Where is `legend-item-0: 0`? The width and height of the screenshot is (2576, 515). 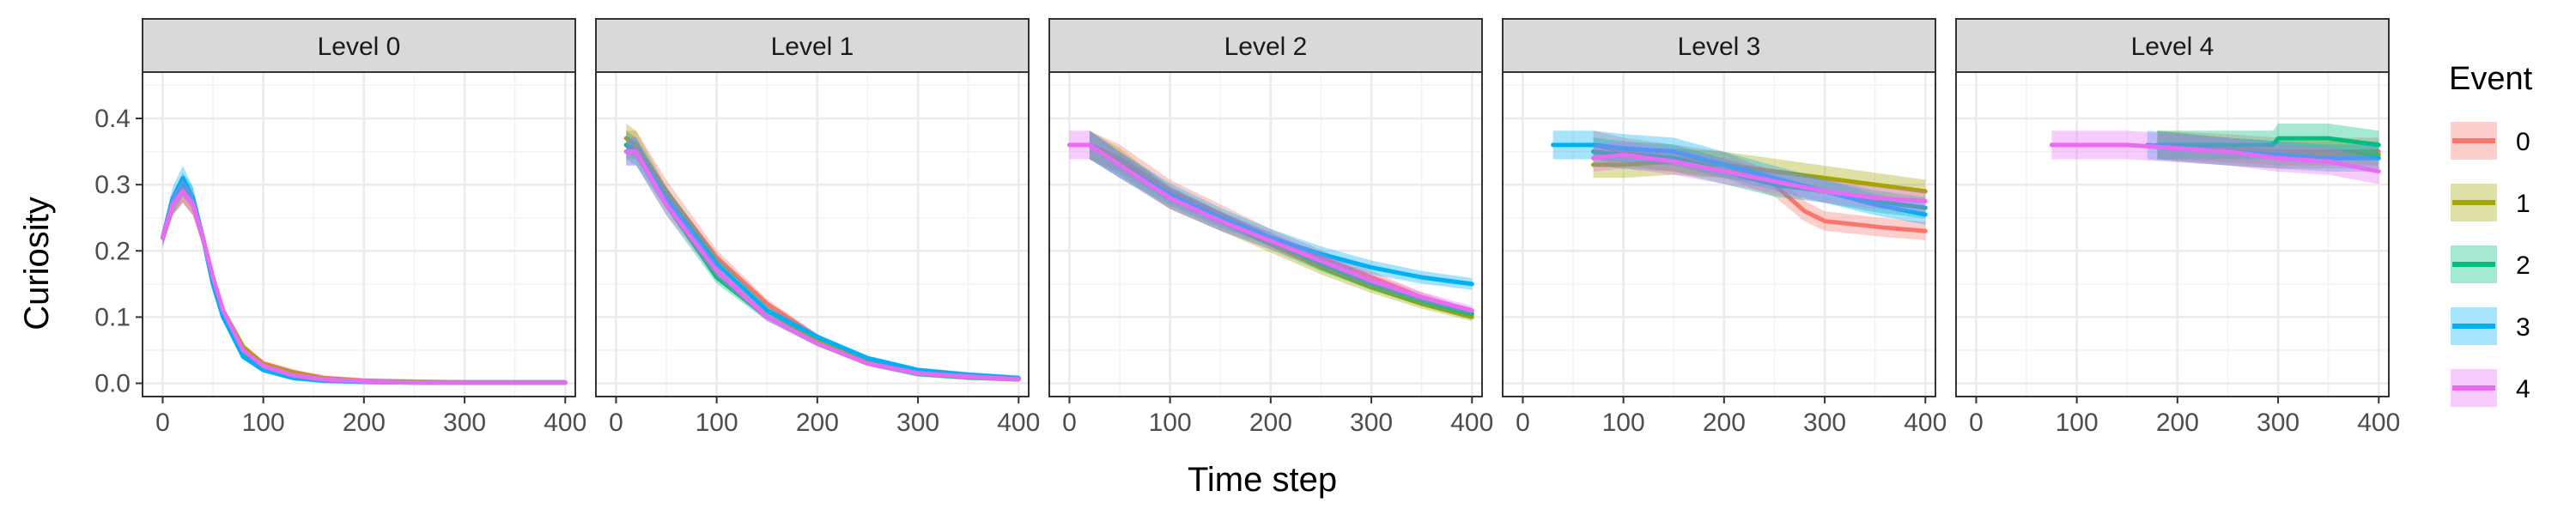
legend-item-0: 0 is located at coordinates (2490, 141).